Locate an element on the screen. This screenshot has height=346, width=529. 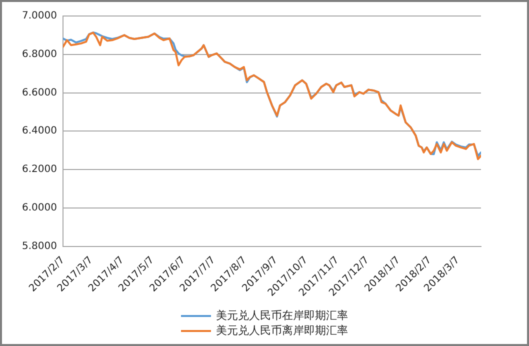
y-tick-label: 6.0000 is located at coordinates (39, 208).